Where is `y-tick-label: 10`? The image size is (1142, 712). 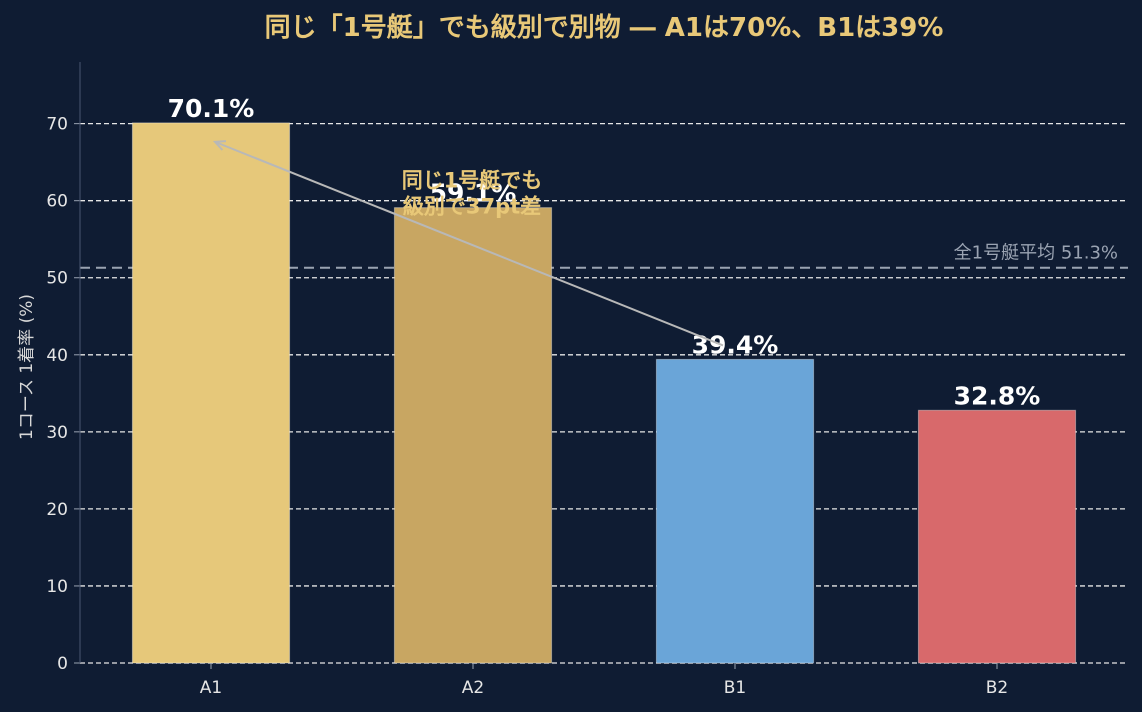 y-tick-label: 10 is located at coordinates (57, 587).